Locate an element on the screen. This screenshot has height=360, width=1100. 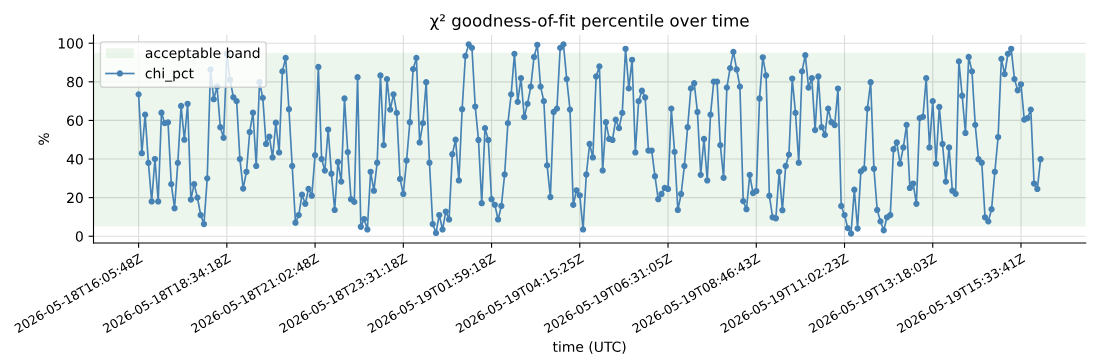
y-tick-label: 100 is located at coordinates (70, 43).